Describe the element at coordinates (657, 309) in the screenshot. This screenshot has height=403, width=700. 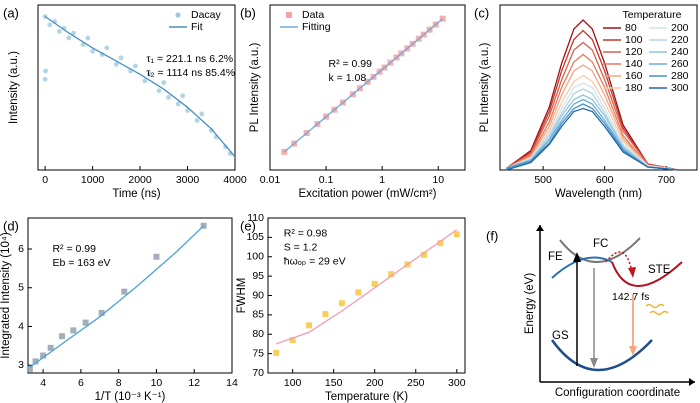
I see `photon` at that location.